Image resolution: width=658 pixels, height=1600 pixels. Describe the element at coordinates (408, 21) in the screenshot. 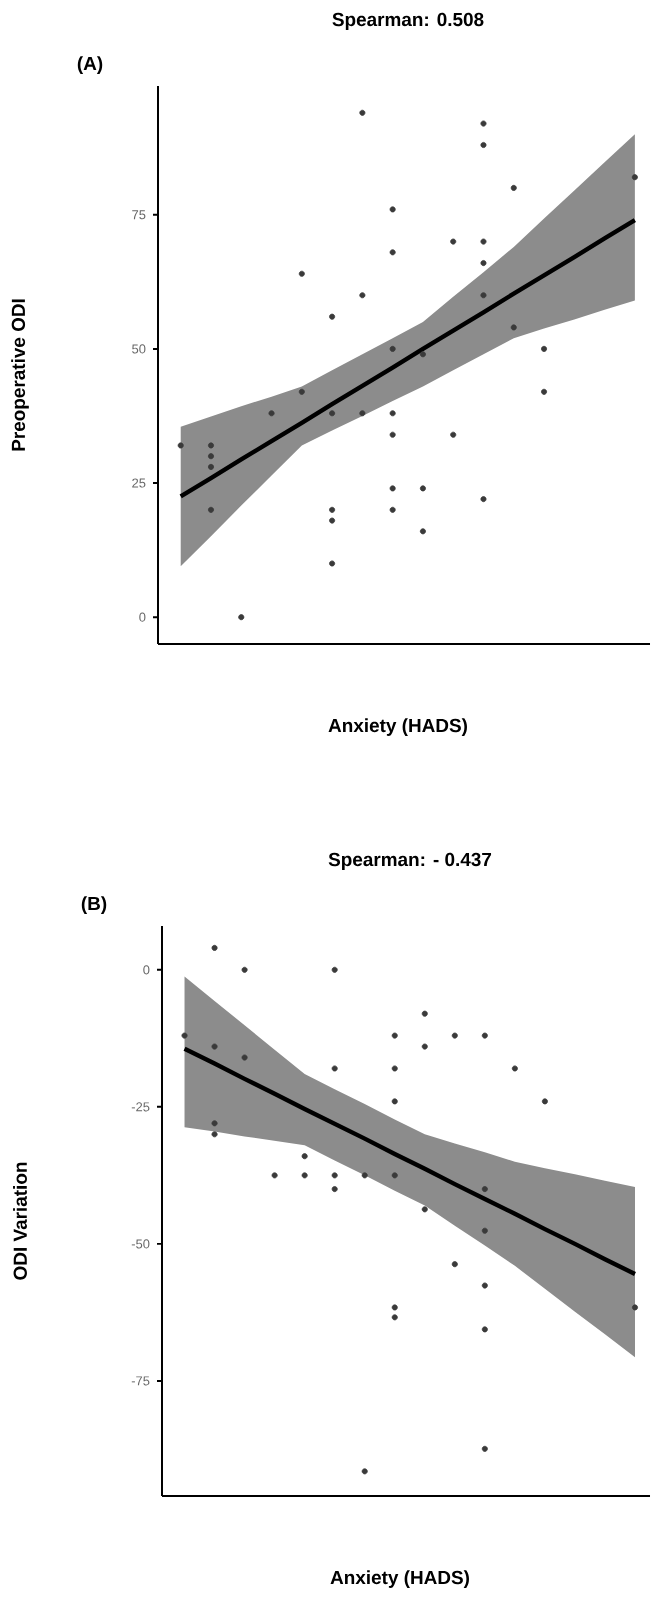

I see `chart-title: Spearman: 0.508` at that location.